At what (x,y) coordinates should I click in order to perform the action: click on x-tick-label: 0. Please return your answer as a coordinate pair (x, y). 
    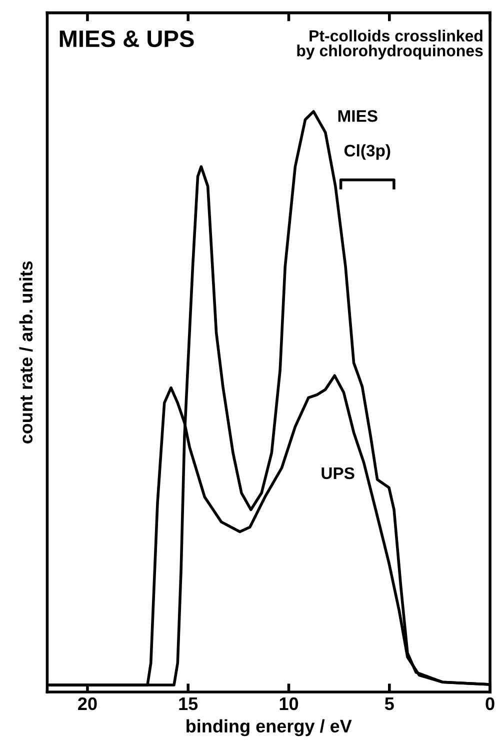
    Looking at the image, I should click on (490, 703).